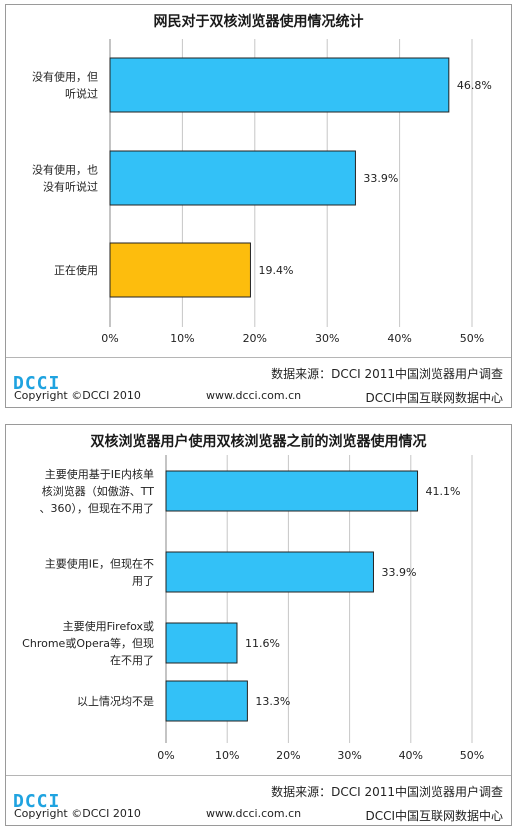 This screenshot has width=517, height=832. What do you see at coordinates (275, 270) in the screenshot?
I see `data-label: 19.4%` at bounding box center [275, 270].